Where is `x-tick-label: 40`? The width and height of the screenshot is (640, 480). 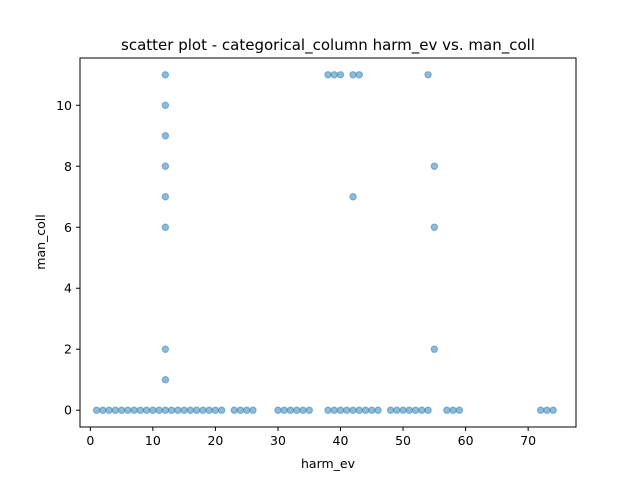 x-tick-label: 40 is located at coordinates (341, 440).